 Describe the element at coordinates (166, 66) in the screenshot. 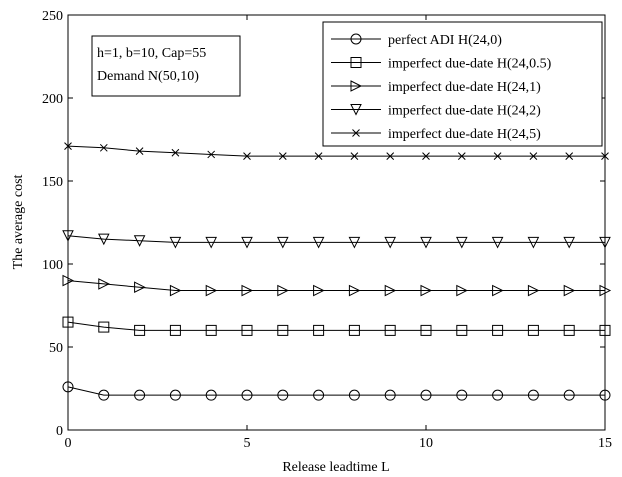

I see `annotation-box: h=1, b=10, Cap=55 Demand N(50,10)` at that location.